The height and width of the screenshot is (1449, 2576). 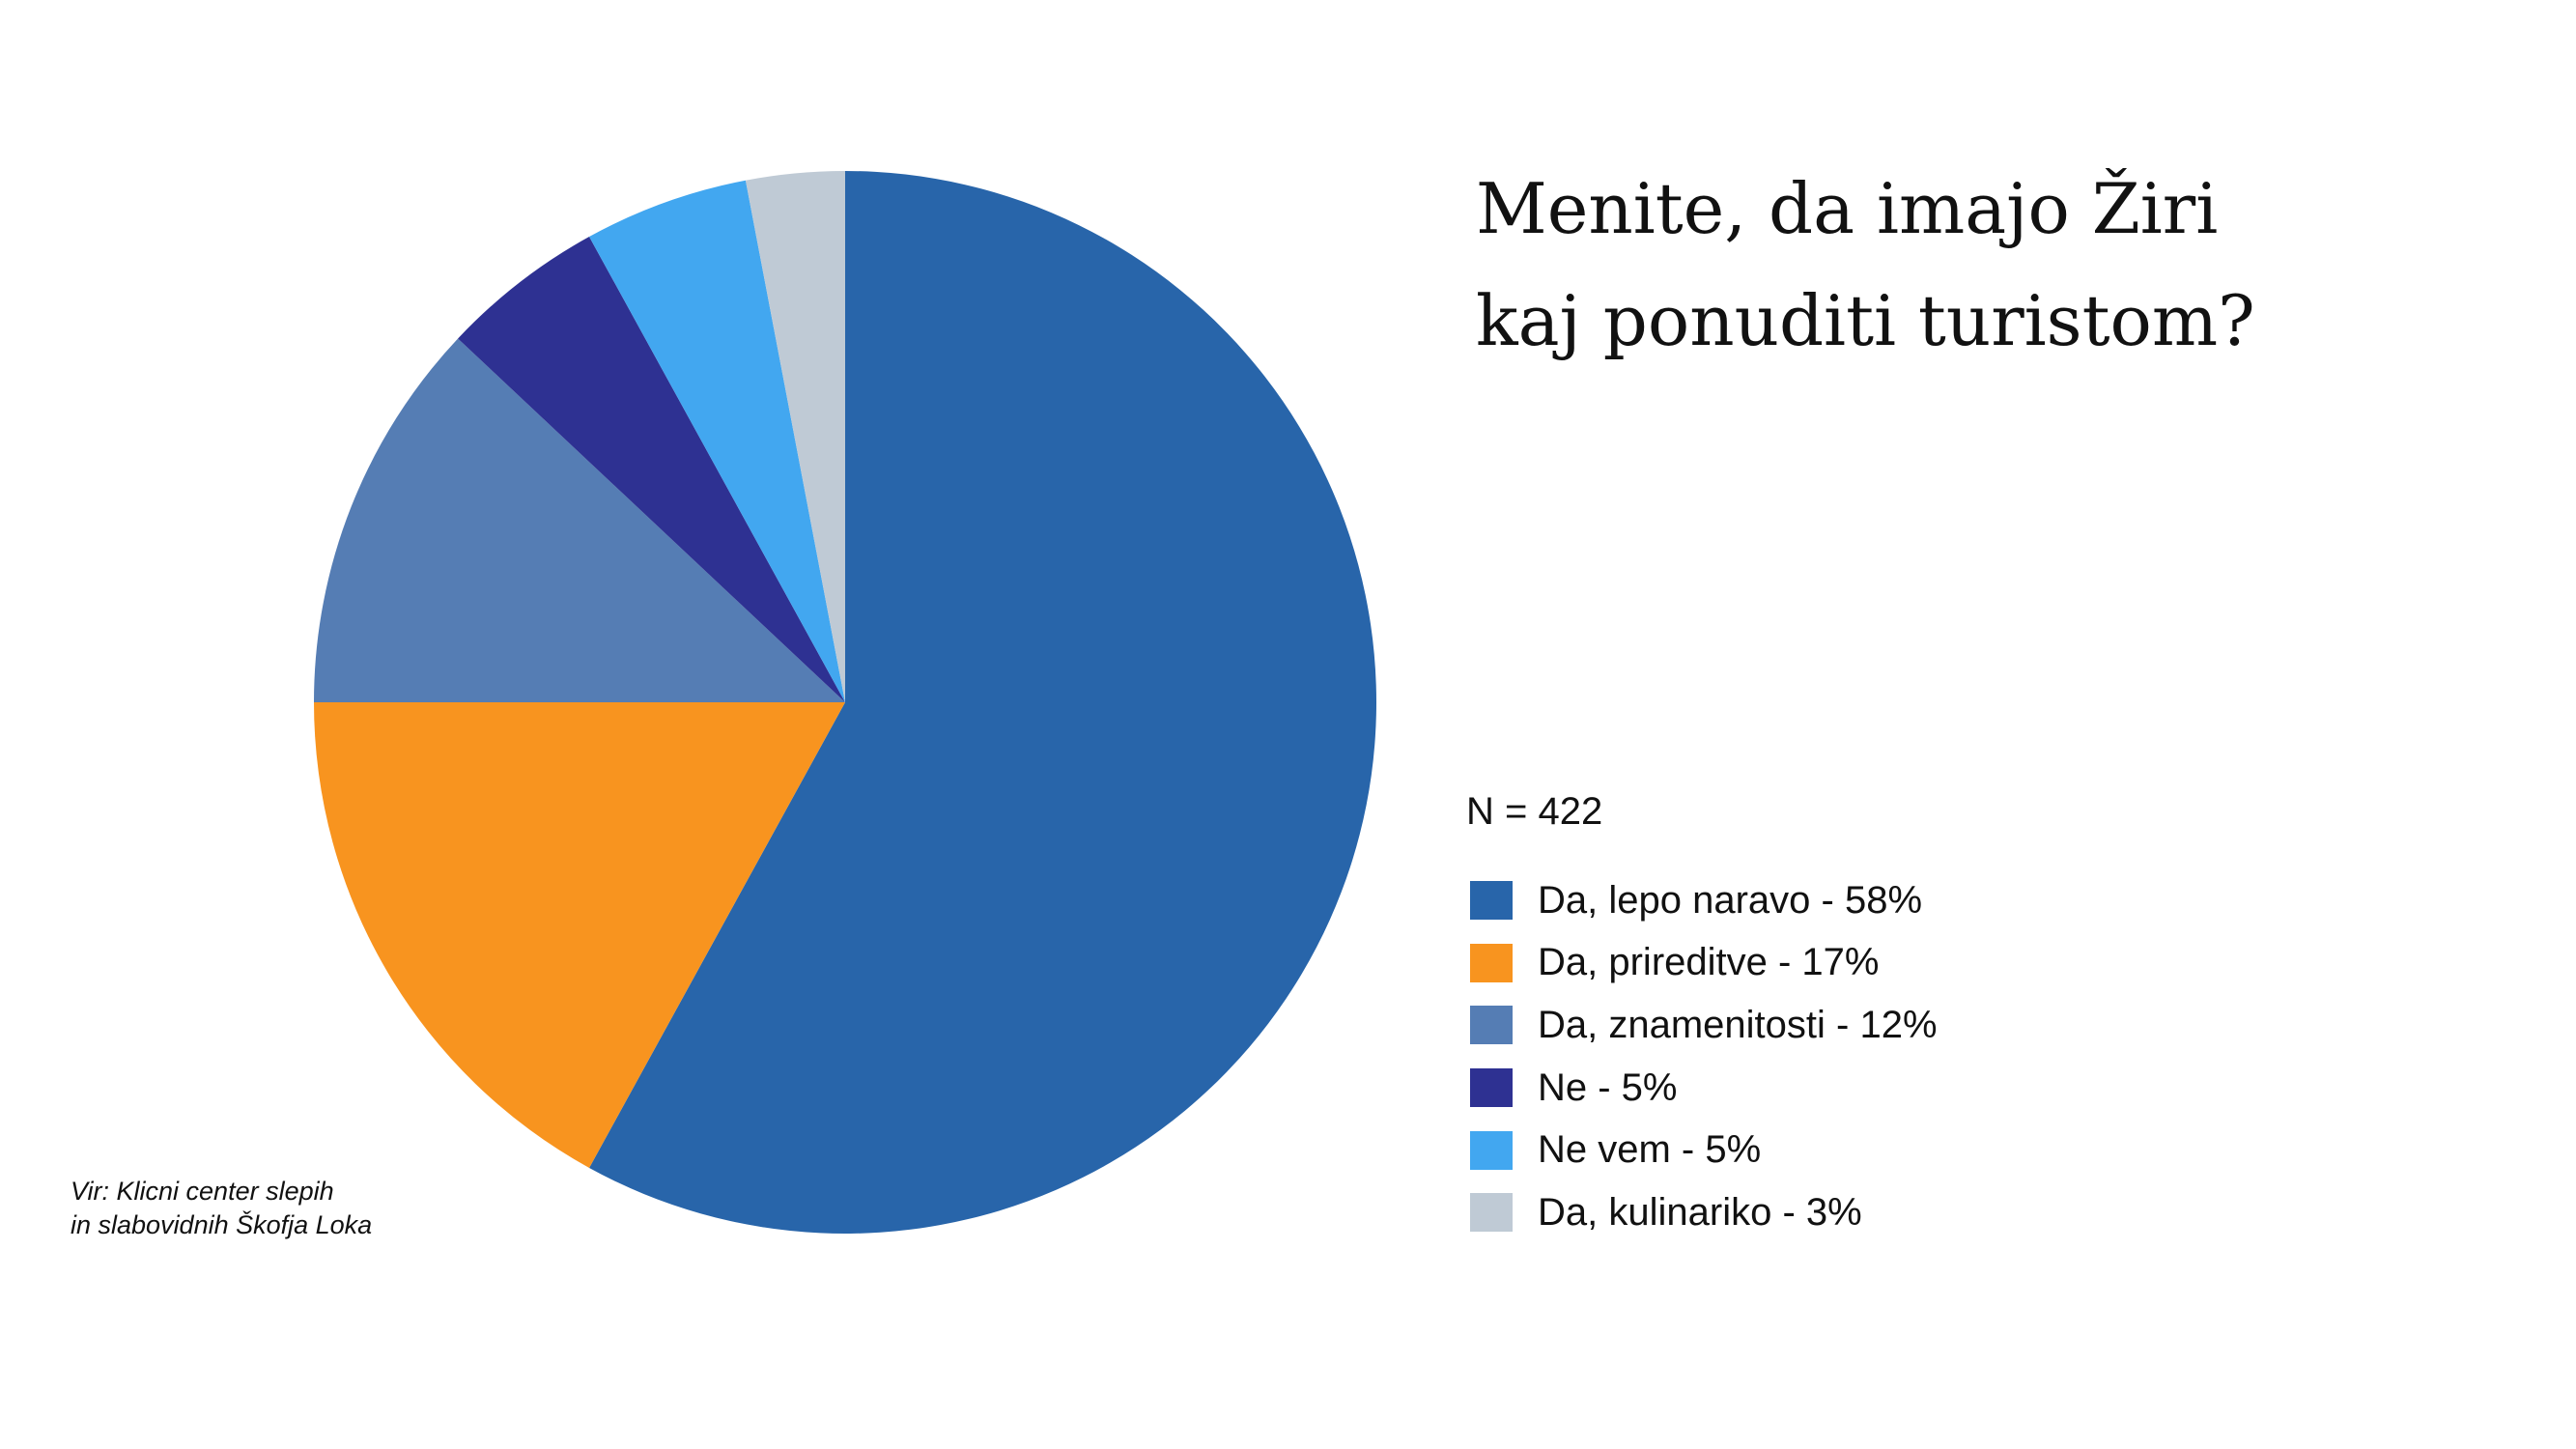 What do you see at coordinates (1534, 811) in the screenshot?
I see `sample-size-label: N = 422` at bounding box center [1534, 811].